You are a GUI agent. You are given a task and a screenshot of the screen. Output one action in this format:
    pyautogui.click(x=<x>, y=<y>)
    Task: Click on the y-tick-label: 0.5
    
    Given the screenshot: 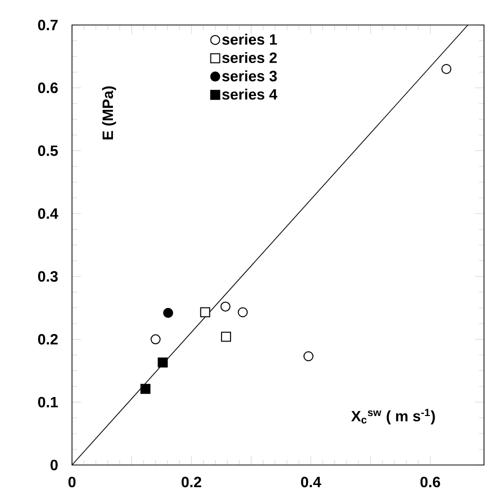 What is the action you would take?
    pyautogui.click(x=48, y=150)
    